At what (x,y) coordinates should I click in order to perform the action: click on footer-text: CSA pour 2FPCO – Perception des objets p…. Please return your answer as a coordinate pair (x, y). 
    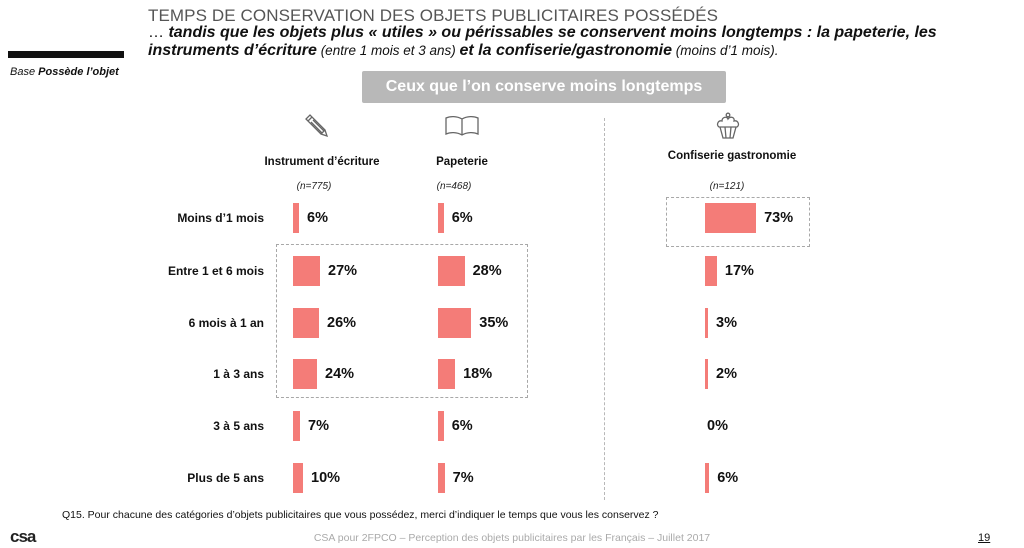
    Looking at the image, I should click on (512, 538).